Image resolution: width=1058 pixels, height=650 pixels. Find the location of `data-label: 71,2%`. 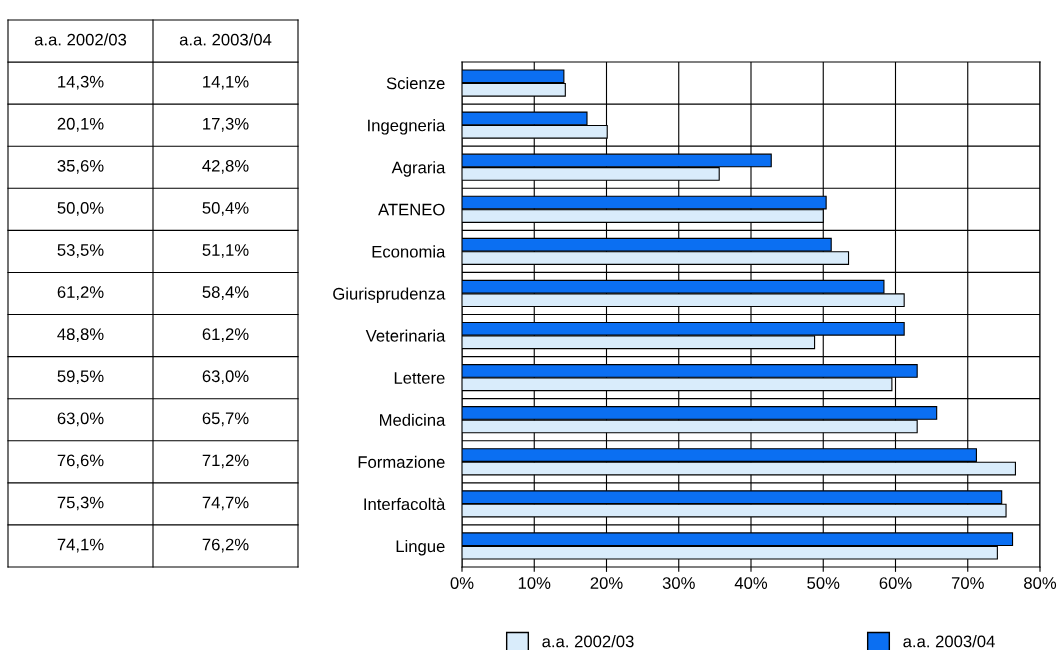

data-label: 71,2% is located at coordinates (225, 461).